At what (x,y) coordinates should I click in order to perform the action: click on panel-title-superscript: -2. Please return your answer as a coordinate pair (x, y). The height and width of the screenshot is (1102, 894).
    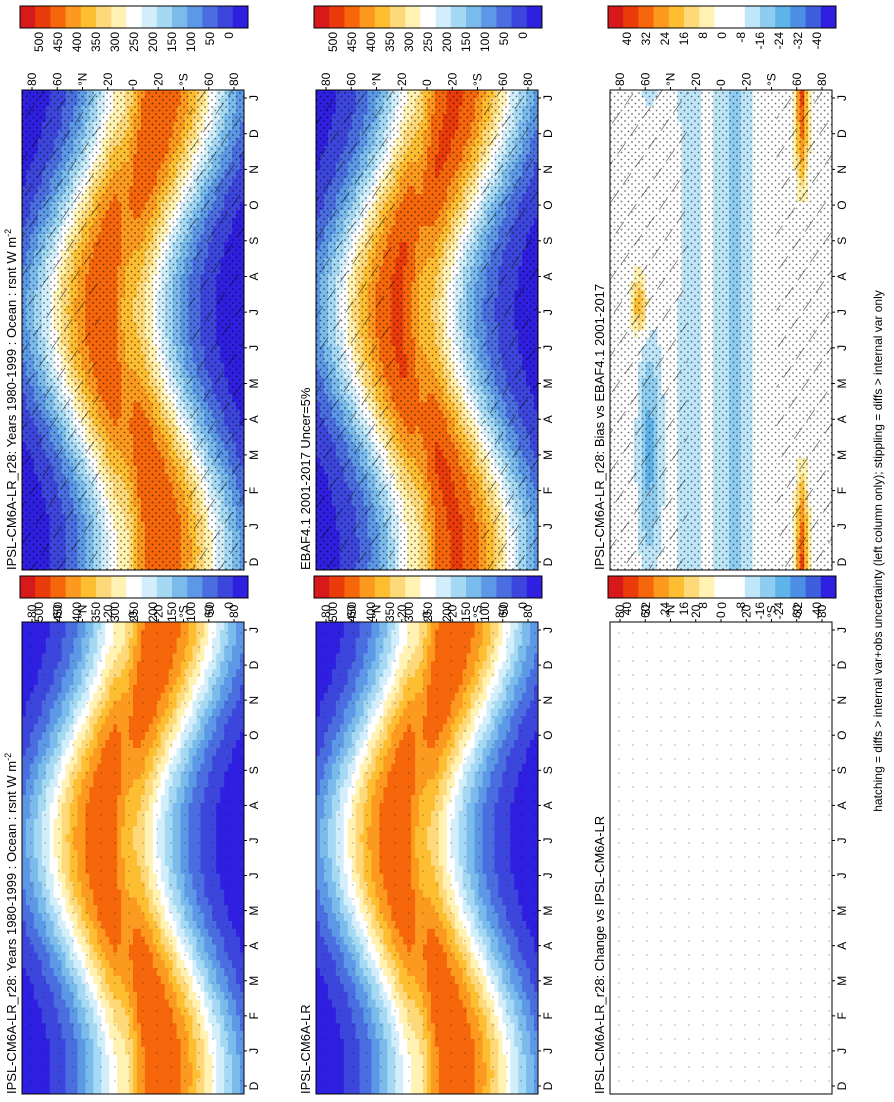
    Looking at the image, I should click on (8, 233).